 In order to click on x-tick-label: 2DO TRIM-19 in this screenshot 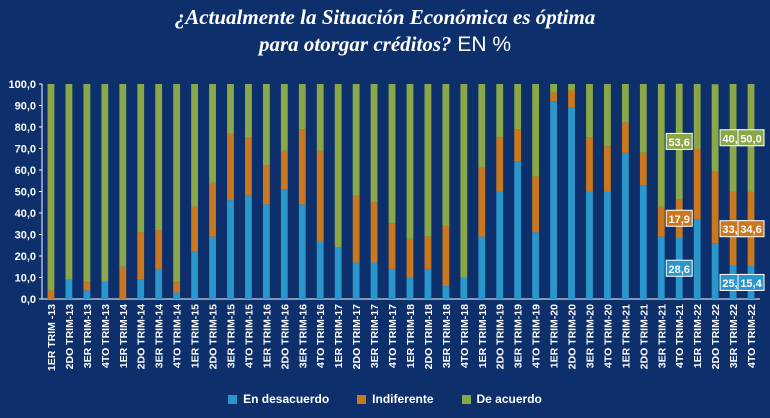, I will do `click(501, 337)`.